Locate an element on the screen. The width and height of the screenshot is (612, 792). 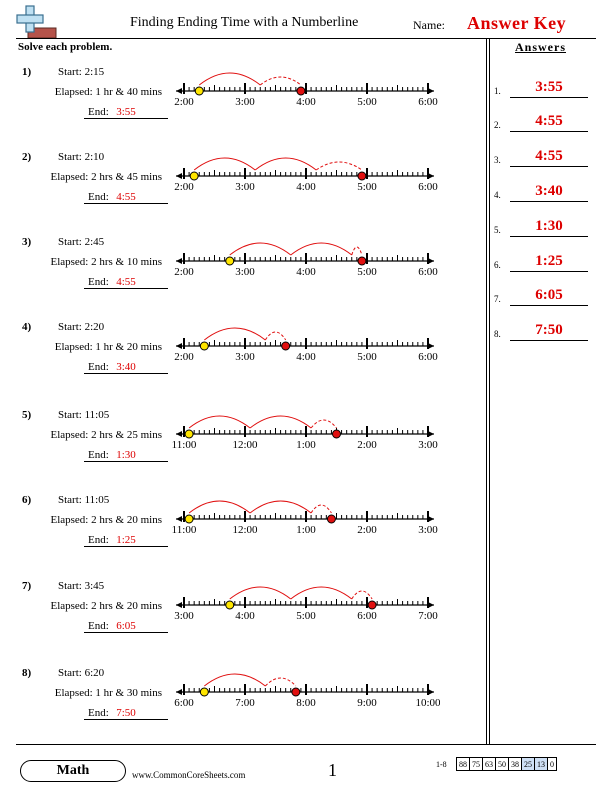
problem-number: 7) is located at coordinates (27, 586).